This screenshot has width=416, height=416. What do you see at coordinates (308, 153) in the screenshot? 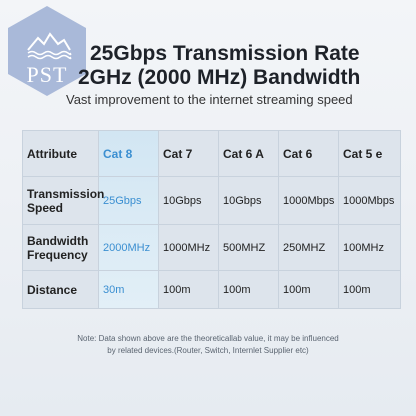
I see `header-cat6: Cat 6` at bounding box center [308, 153].